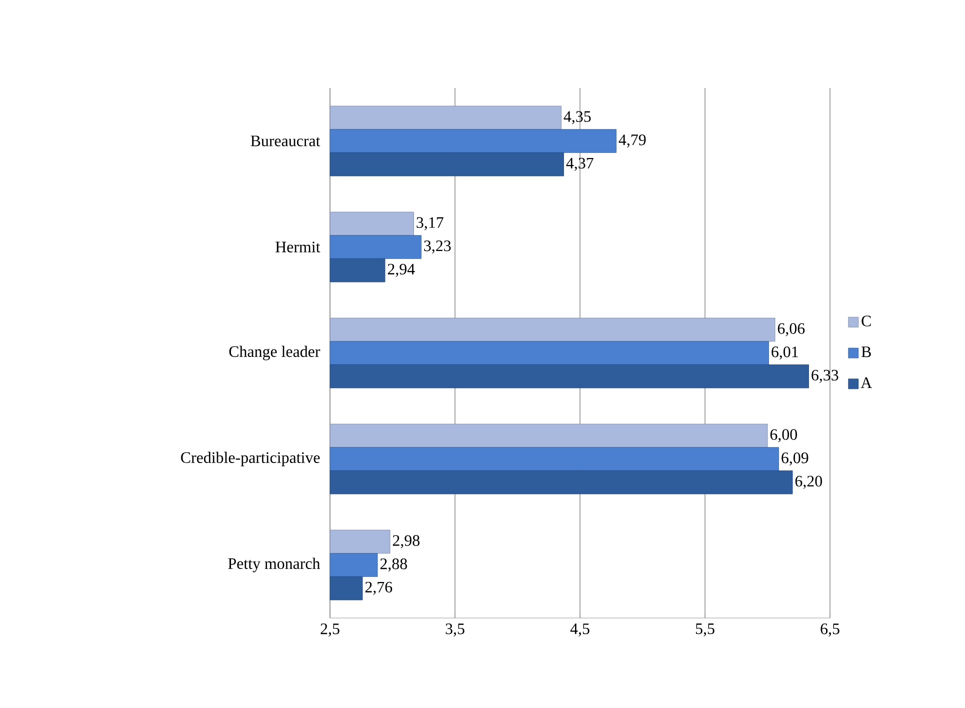 The width and height of the screenshot is (965, 708). Describe the element at coordinates (285, 141) in the screenshot. I see `y-tick-label: Bureaucrat` at that location.